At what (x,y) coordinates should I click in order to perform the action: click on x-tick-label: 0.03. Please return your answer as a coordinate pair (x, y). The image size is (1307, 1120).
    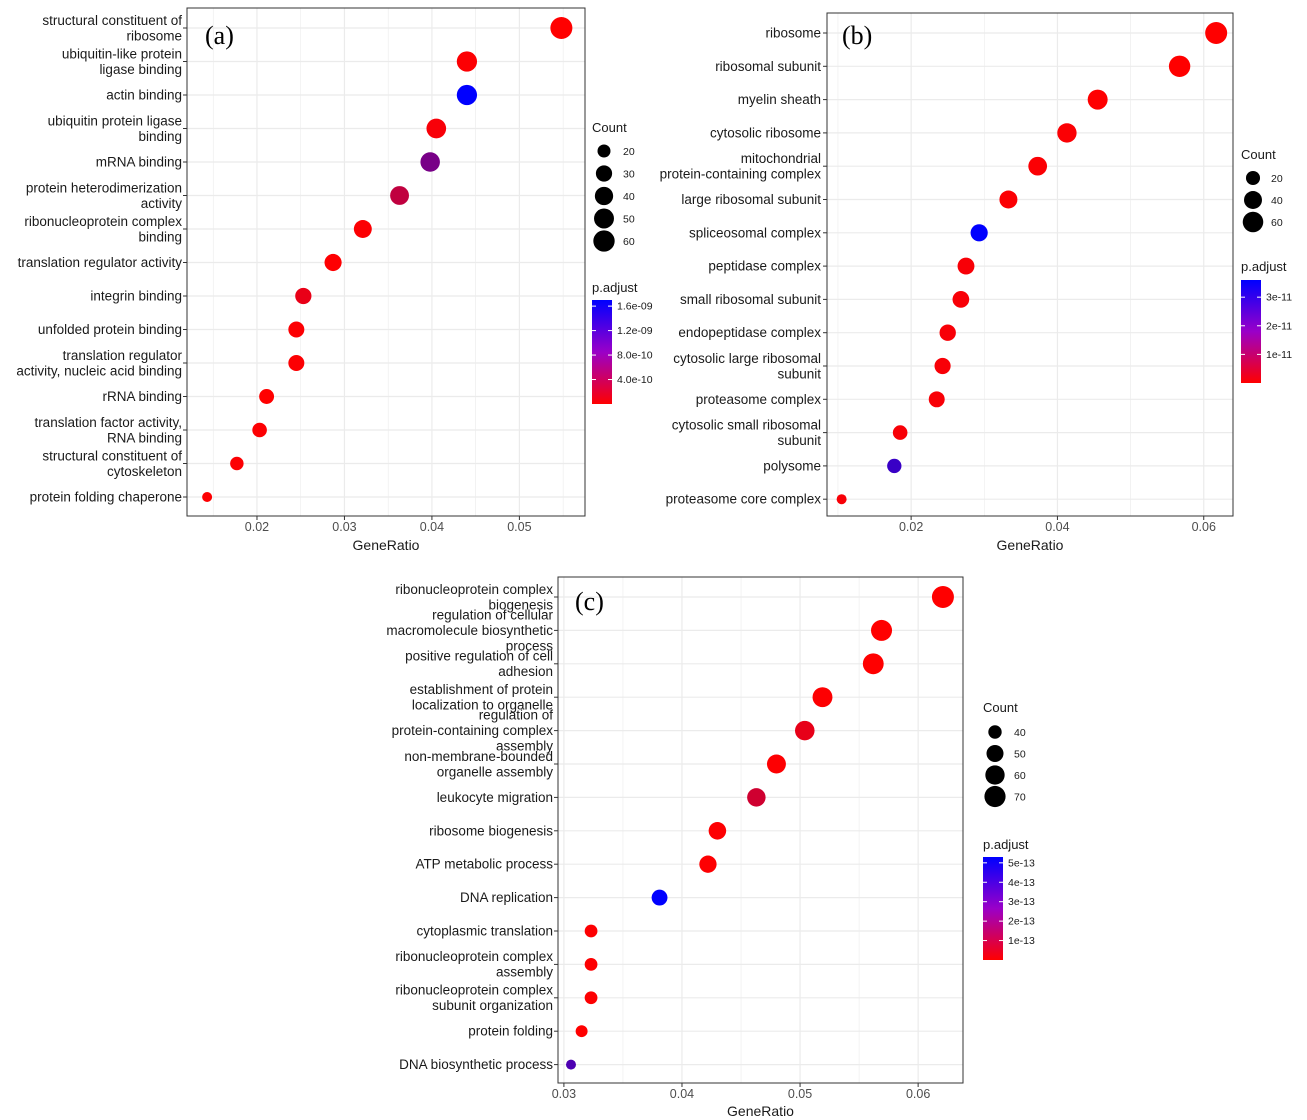
    Looking at the image, I should click on (344, 527).